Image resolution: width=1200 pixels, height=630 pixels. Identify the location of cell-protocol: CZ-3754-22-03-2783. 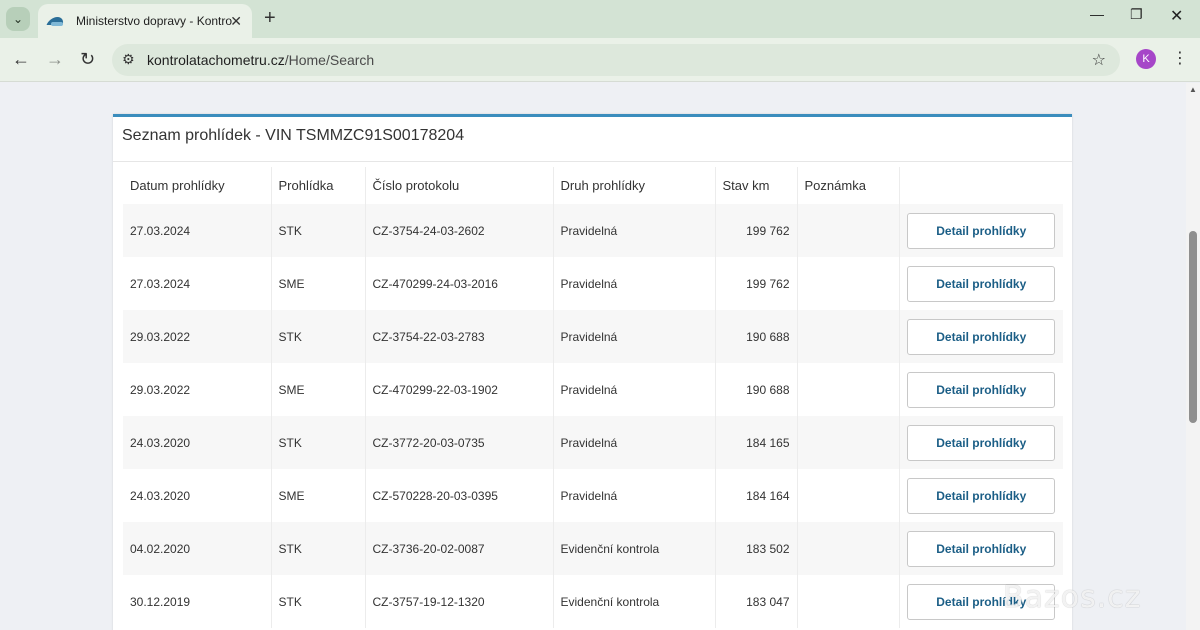
(459, 336).